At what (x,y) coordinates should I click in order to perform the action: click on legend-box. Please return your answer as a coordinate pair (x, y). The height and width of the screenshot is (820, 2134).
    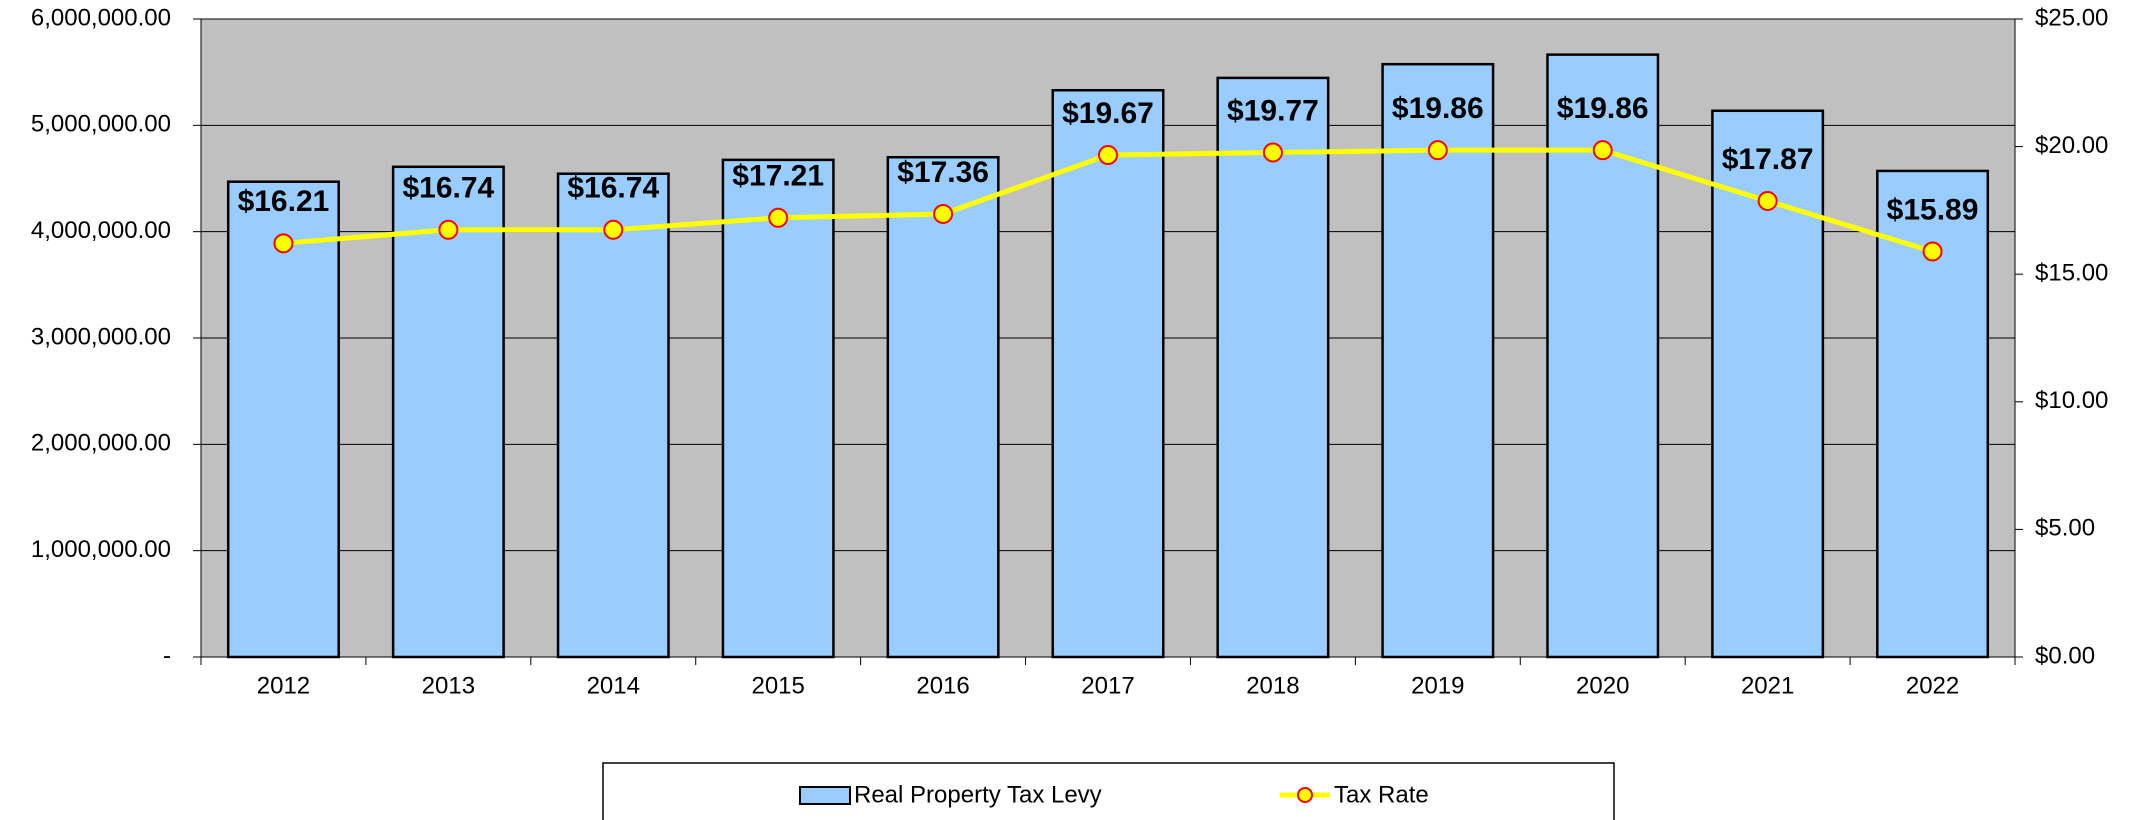
    Looking at the image, I should click on (1108, 791).